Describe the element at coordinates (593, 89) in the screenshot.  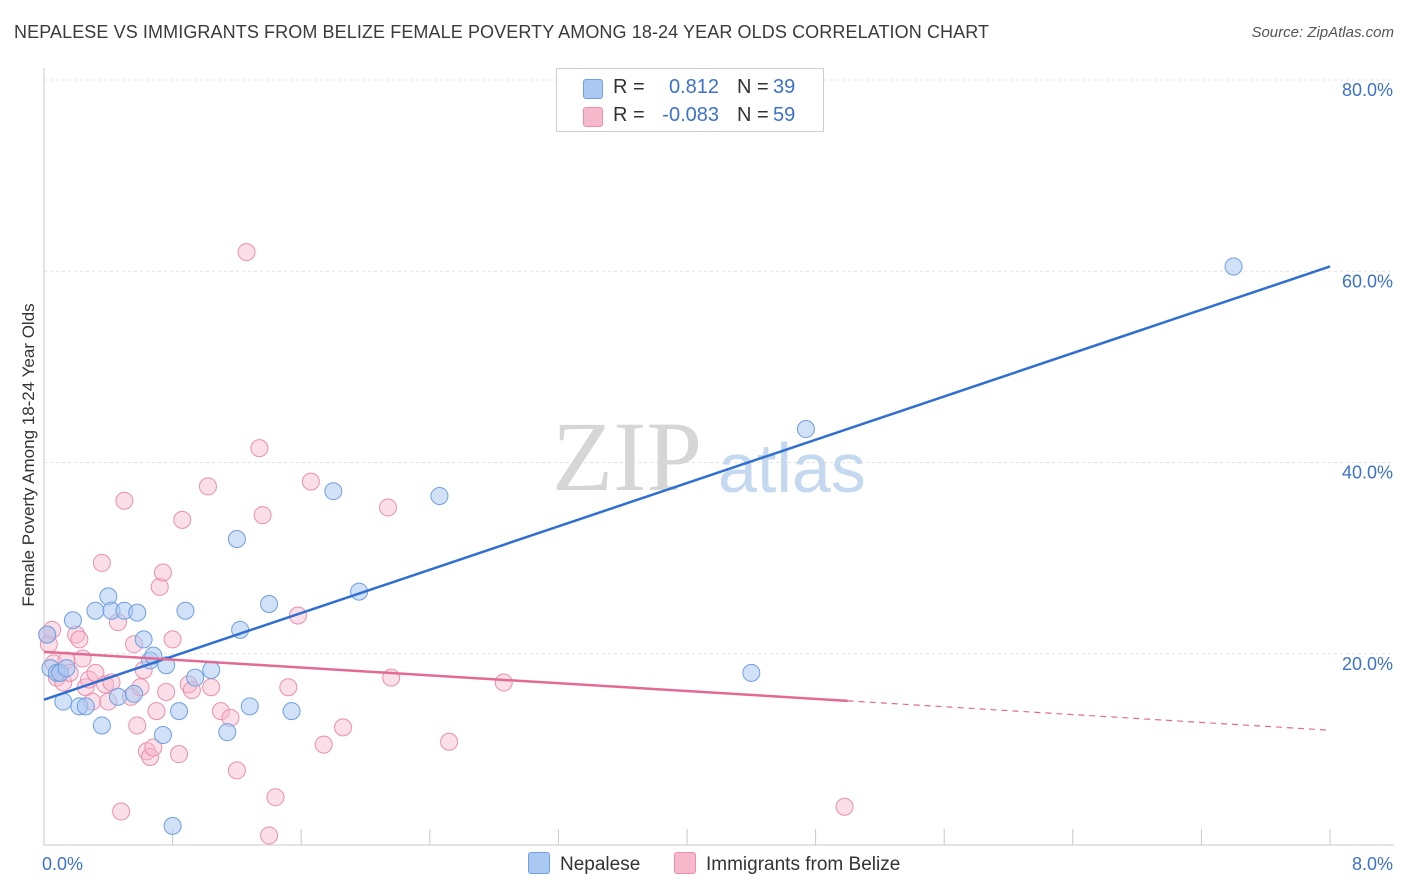
I see `legend-swatch-nepalese` at that location.